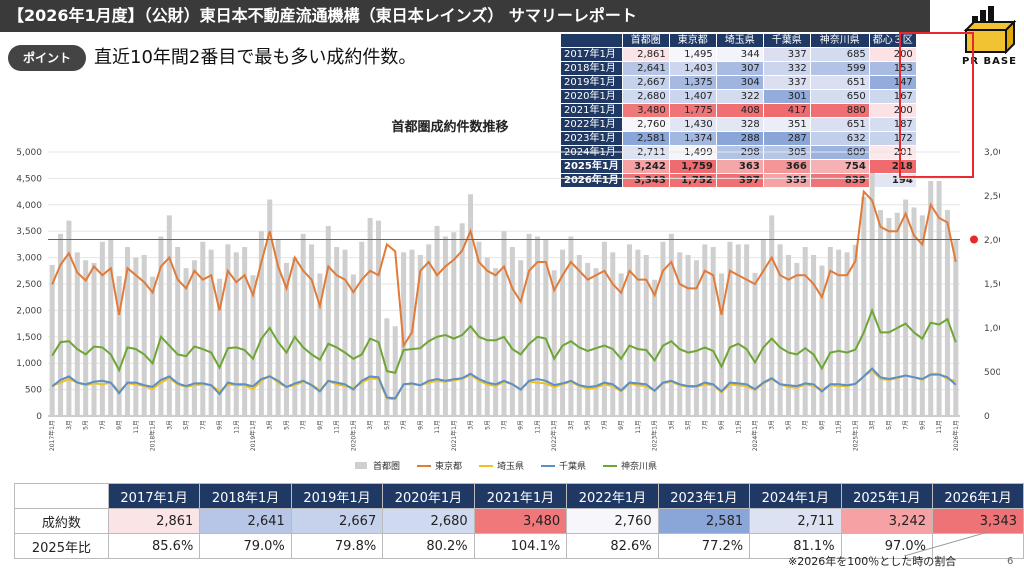 The height and width of the screenshot is (576, 1024). What do you see at coordinates (253, 435) in the screenshot?
I see `x-tick-label: 2019年1月` at bounding box center [253, 435].